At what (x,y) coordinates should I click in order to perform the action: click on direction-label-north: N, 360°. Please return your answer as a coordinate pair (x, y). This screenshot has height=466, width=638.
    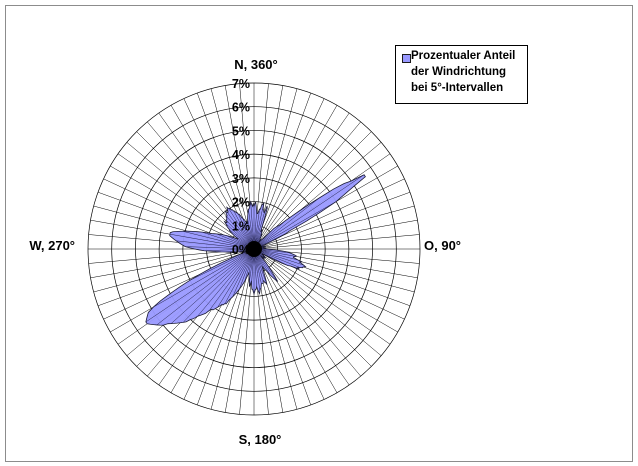
    Looking at the image, I should click on (256, 64).